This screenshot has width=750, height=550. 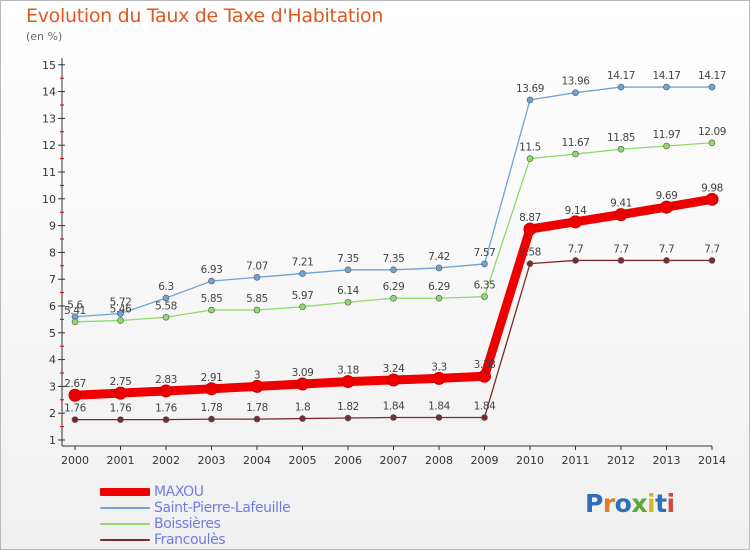 What do you see at coordinates (576, 211) in the screenshot?
I see `data-label: 9.14` at bounding box center [576, 211].